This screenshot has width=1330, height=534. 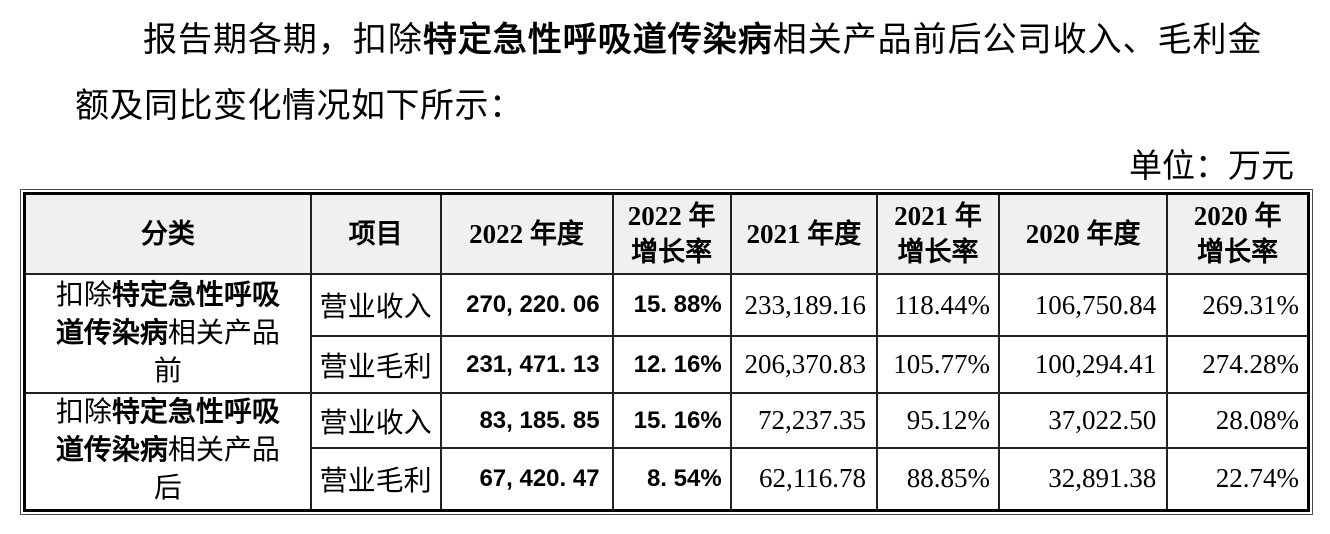 What do you see at coordinates (938, 305) in the screenshot?
I see `growth-cell-2021: 118.44%` at bounding box center [938, 305].